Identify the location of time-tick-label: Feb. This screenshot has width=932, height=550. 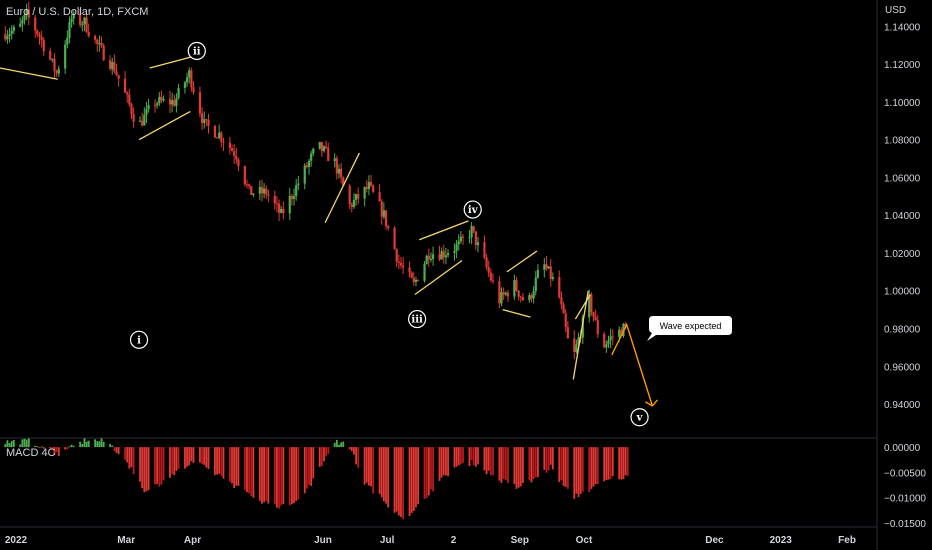
(847, 540).